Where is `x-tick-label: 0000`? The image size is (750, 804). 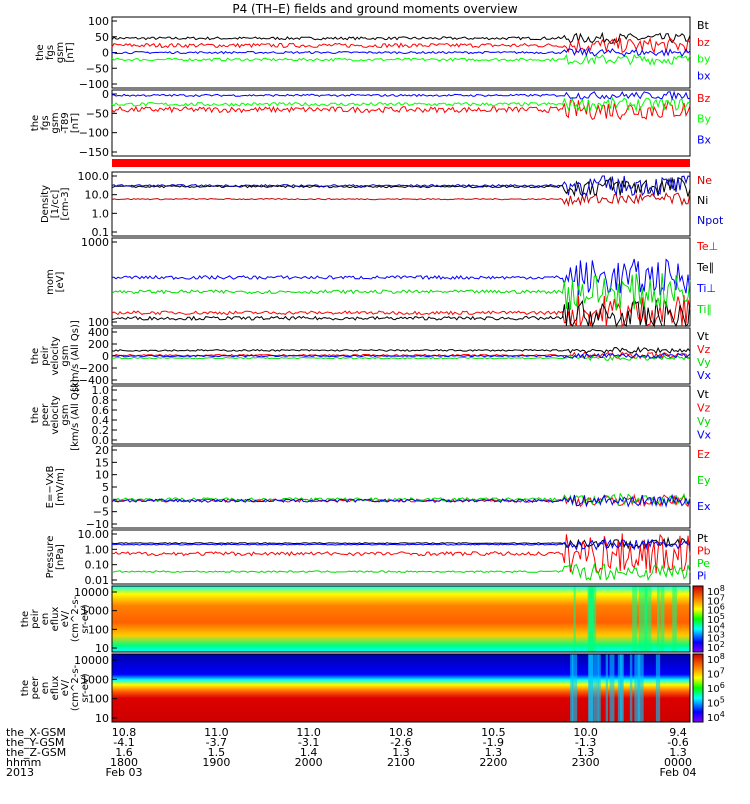 x-tick-label: 0000 is located at coordinates (678, 762).